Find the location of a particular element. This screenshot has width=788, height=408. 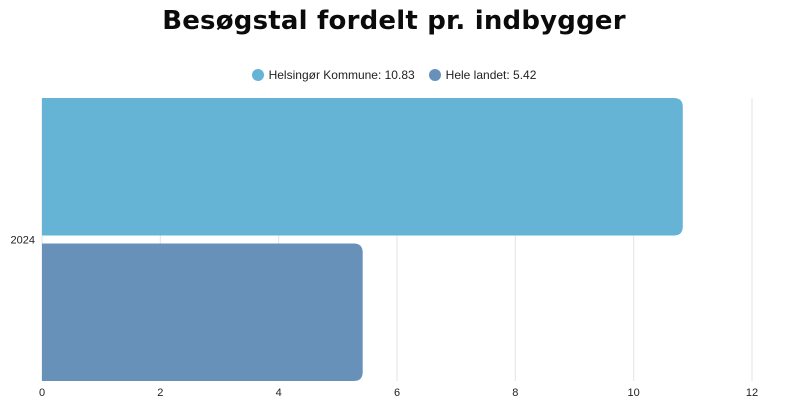

x-tick-label-12: 12 is located at coordinates (752, 393).